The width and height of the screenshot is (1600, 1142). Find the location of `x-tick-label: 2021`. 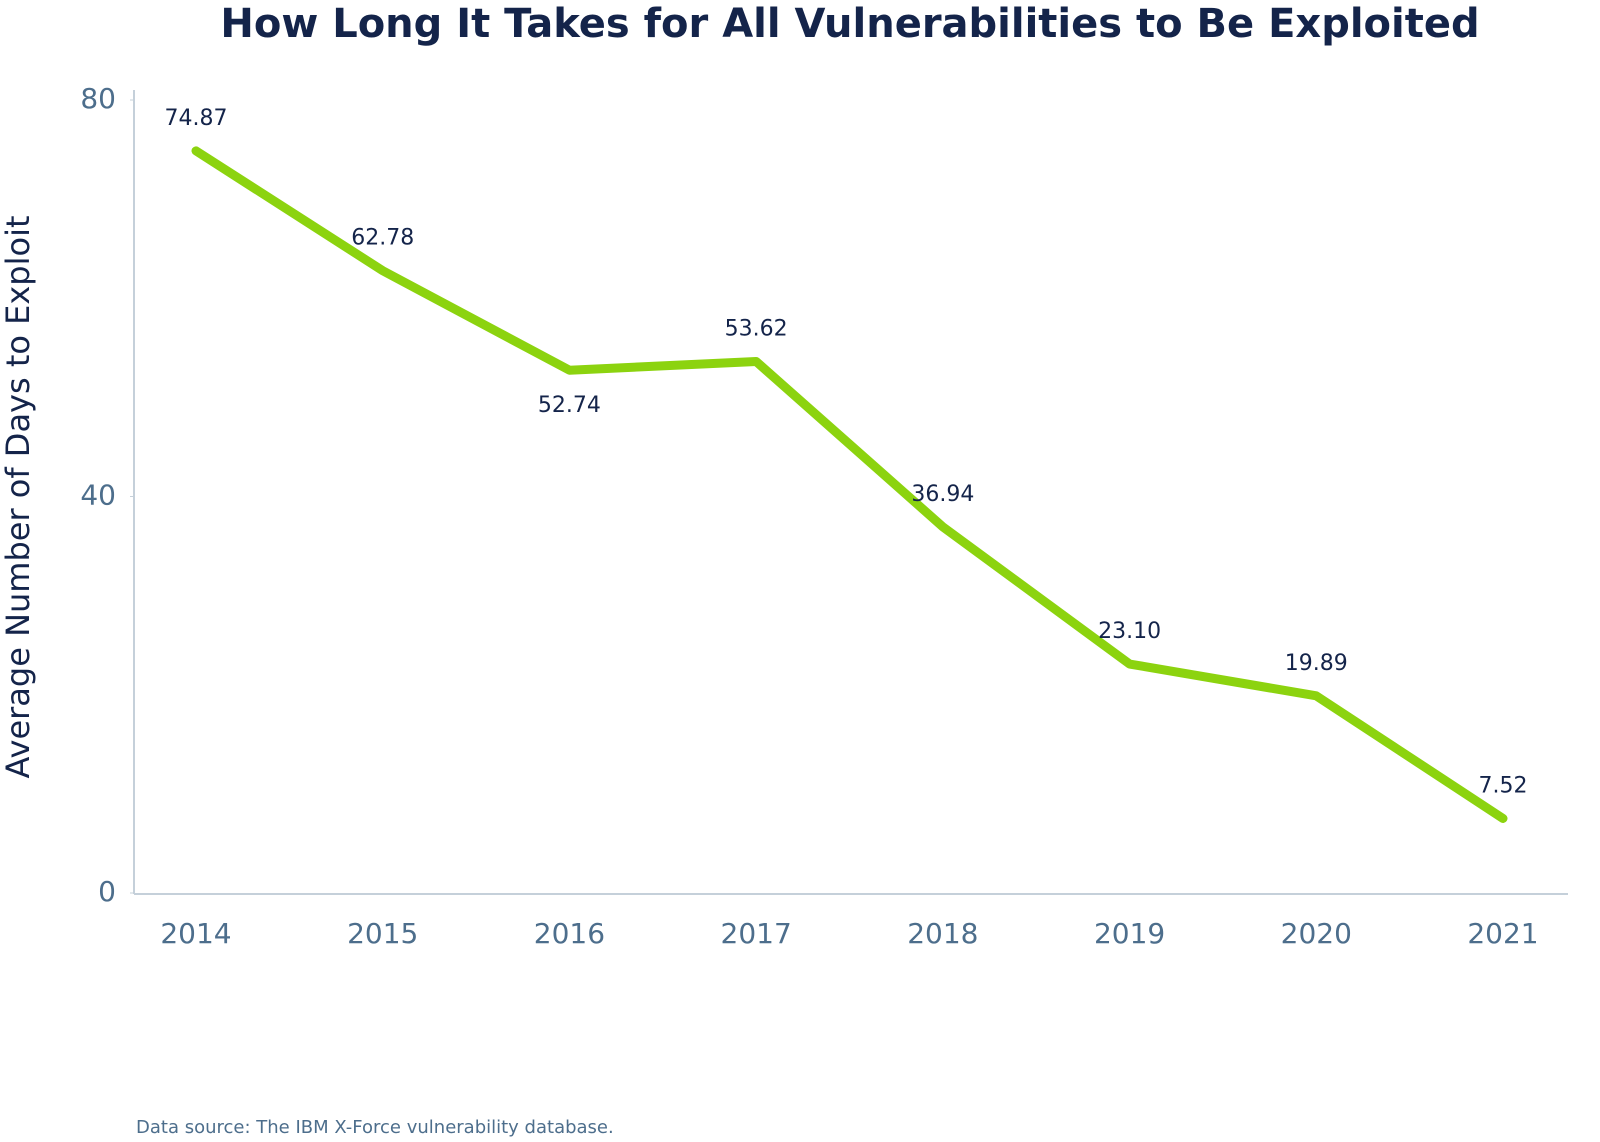

x-tick-label: 2021 is located at coordinates (1502, 933).